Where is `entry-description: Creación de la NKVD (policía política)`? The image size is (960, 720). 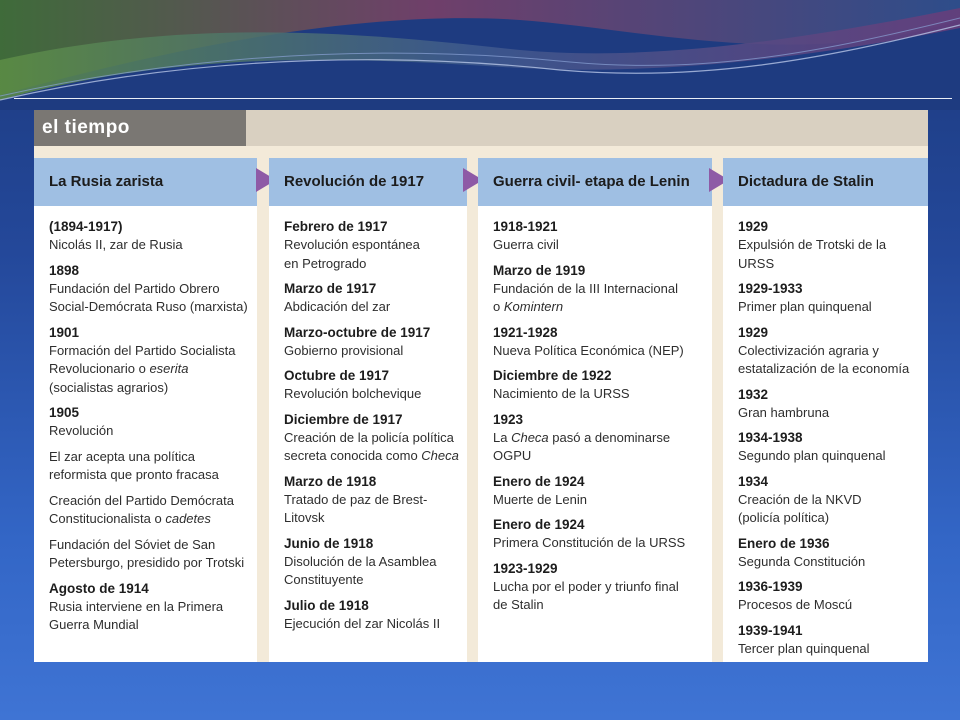
entry-description: Creación de la NKVD (policía política) is located at coordinates (829, 509).